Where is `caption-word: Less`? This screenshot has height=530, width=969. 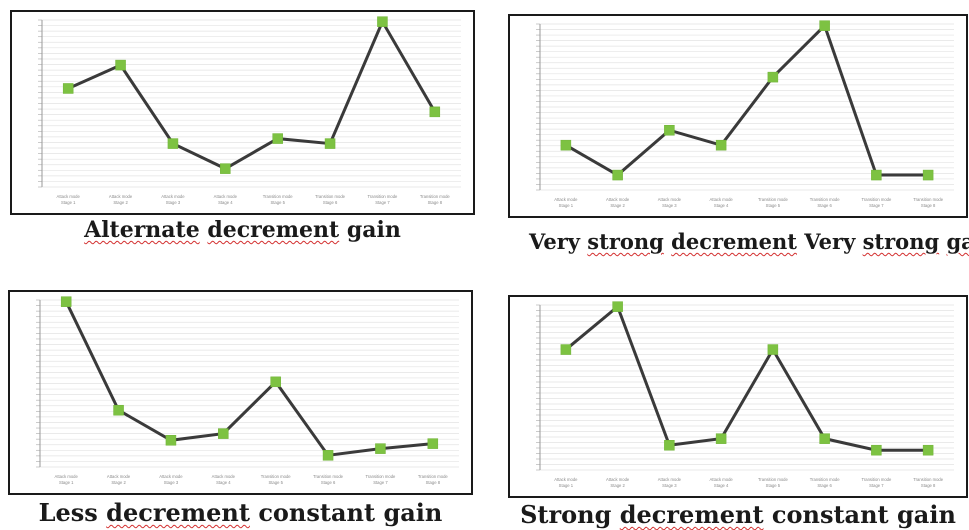 caption-word: Less is located at coordinates (68, 512).